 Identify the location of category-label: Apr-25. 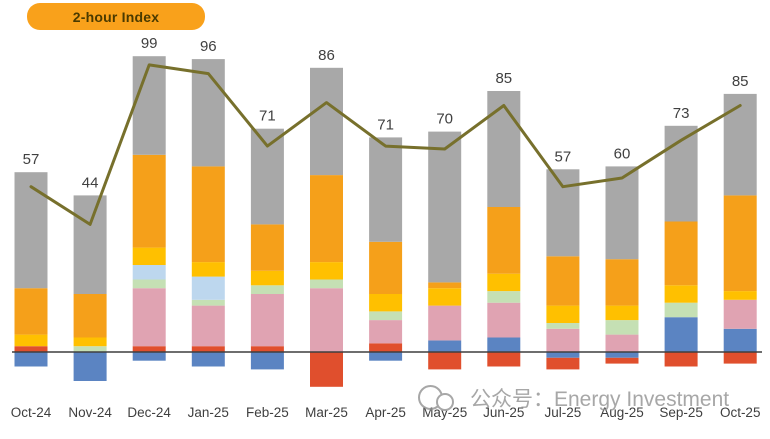
(385, 412).